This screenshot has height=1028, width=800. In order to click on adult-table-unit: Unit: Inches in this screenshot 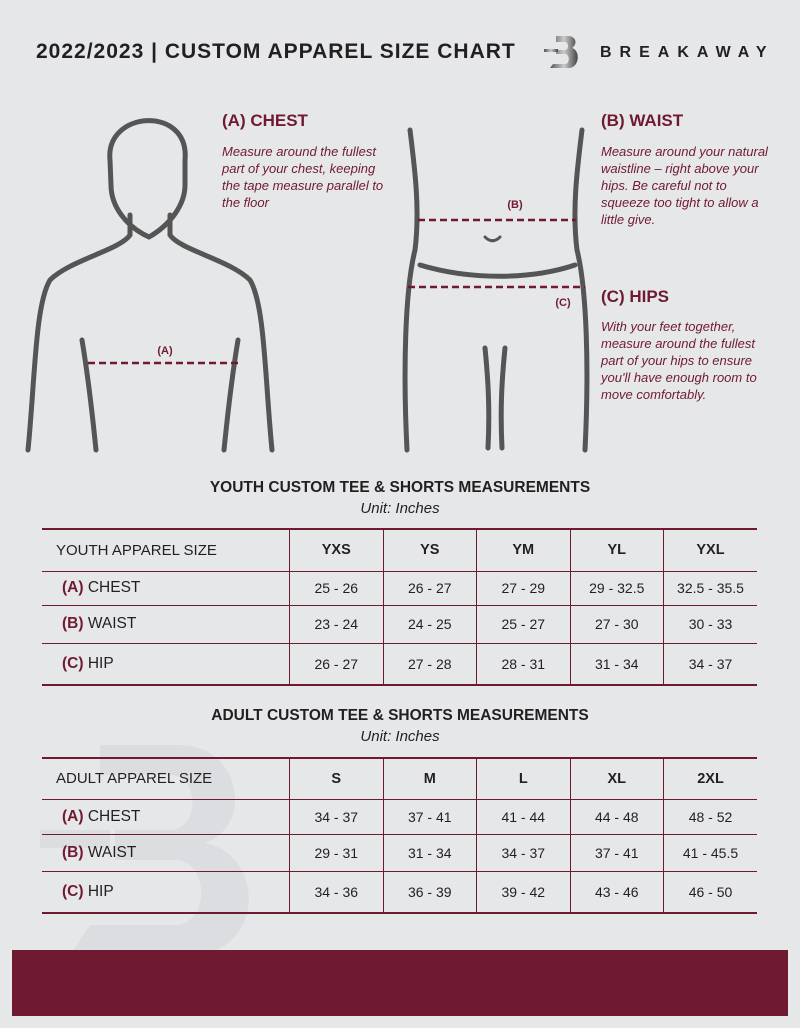, I will do `click(400, 736)`.